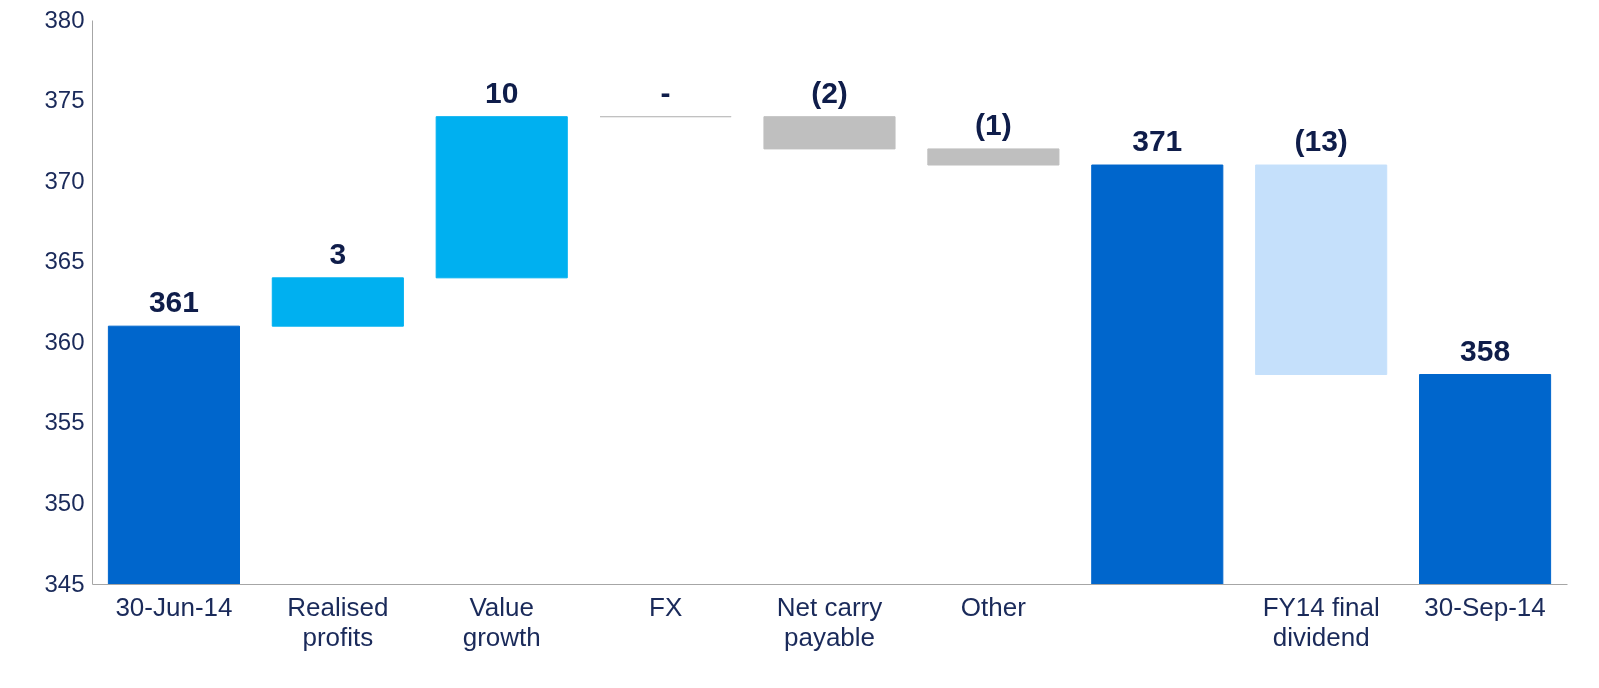 The height and width of the screenshot is (688, 1599). Describe the element at coordinates (64, 422) in the screenshot. I see `y-tick-label: 355` at that location.